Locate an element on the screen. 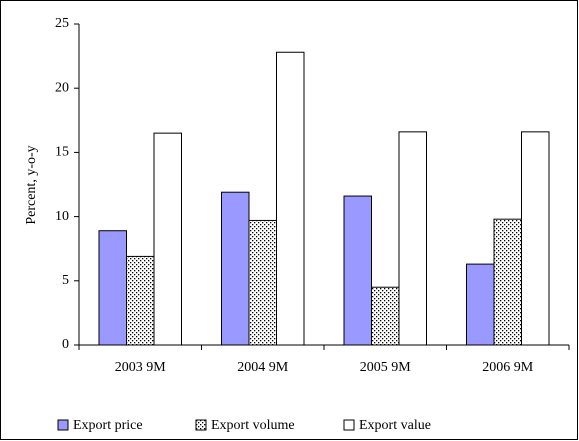  y-tick-label: 20 is located at coordinates (62, 87).